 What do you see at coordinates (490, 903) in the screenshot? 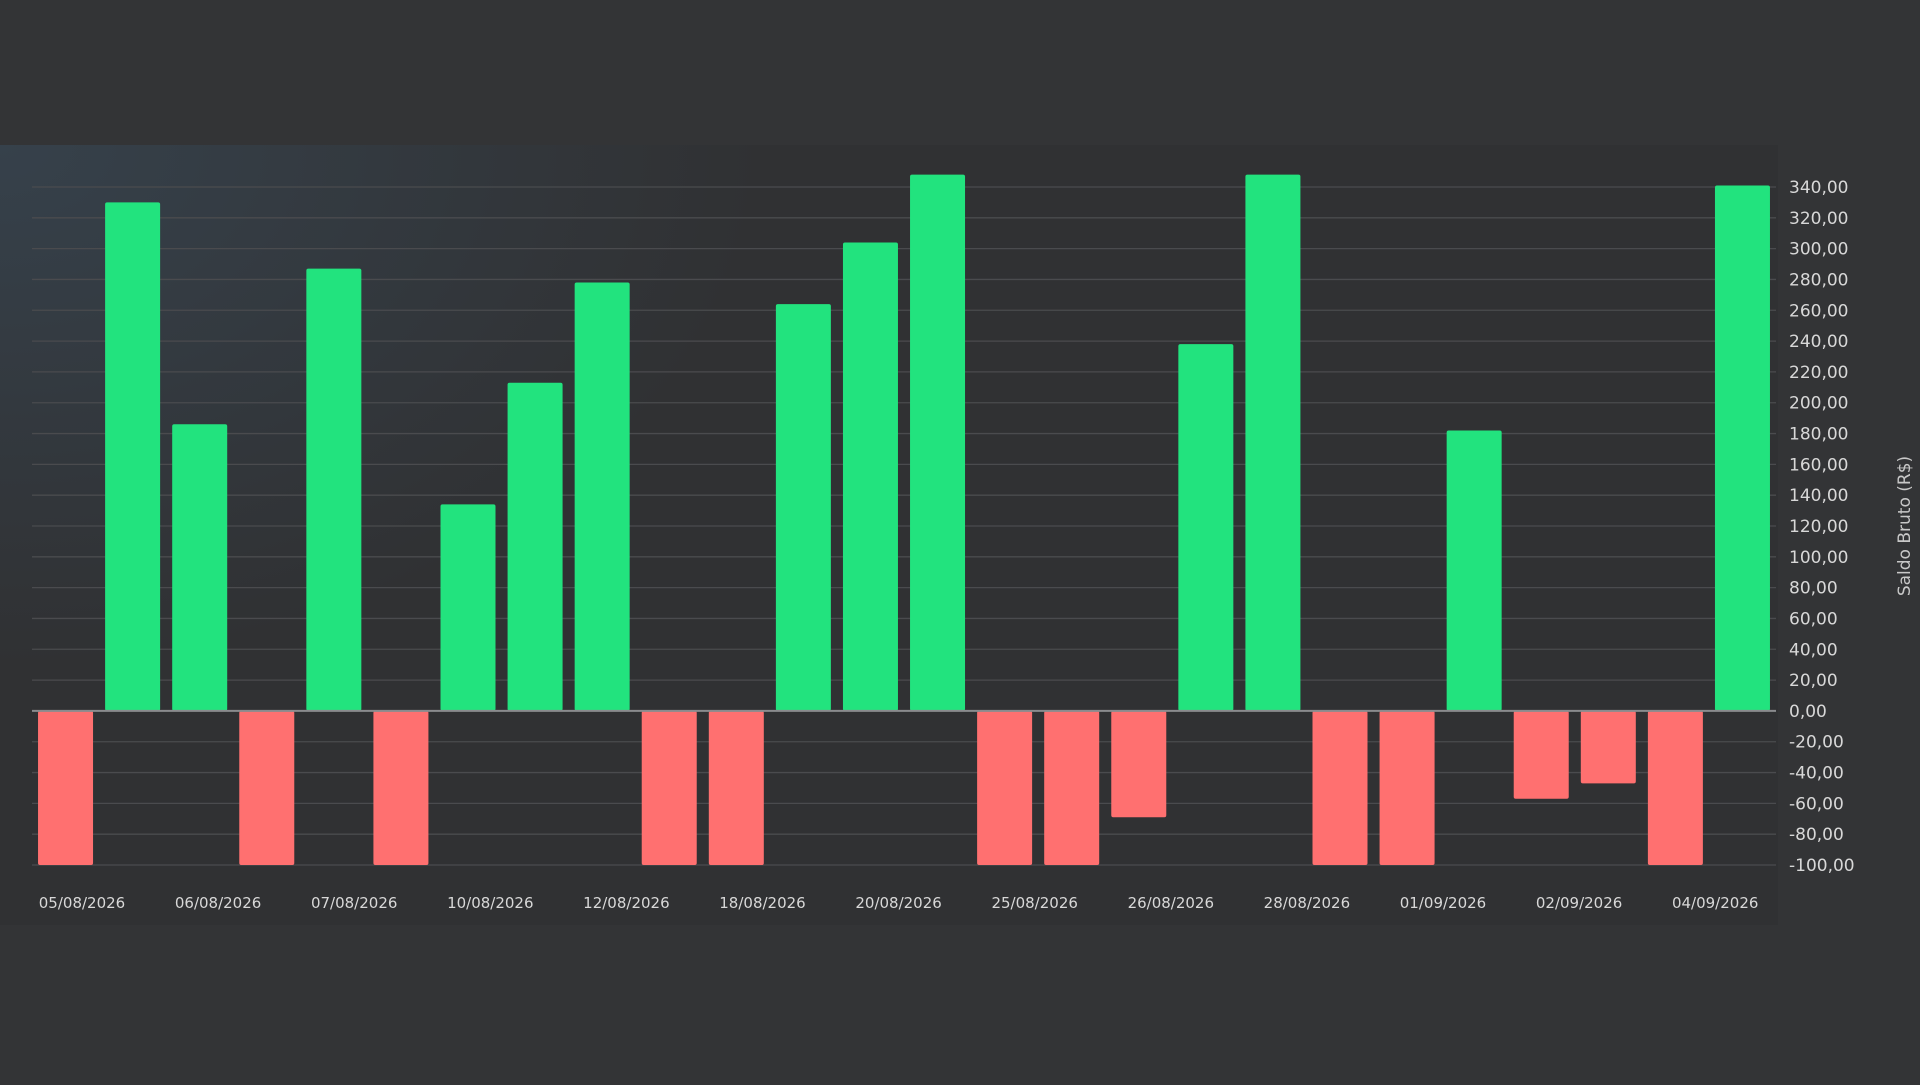
I see `x-tick-label: 10/08/2026` at bounding box center [490, 903].